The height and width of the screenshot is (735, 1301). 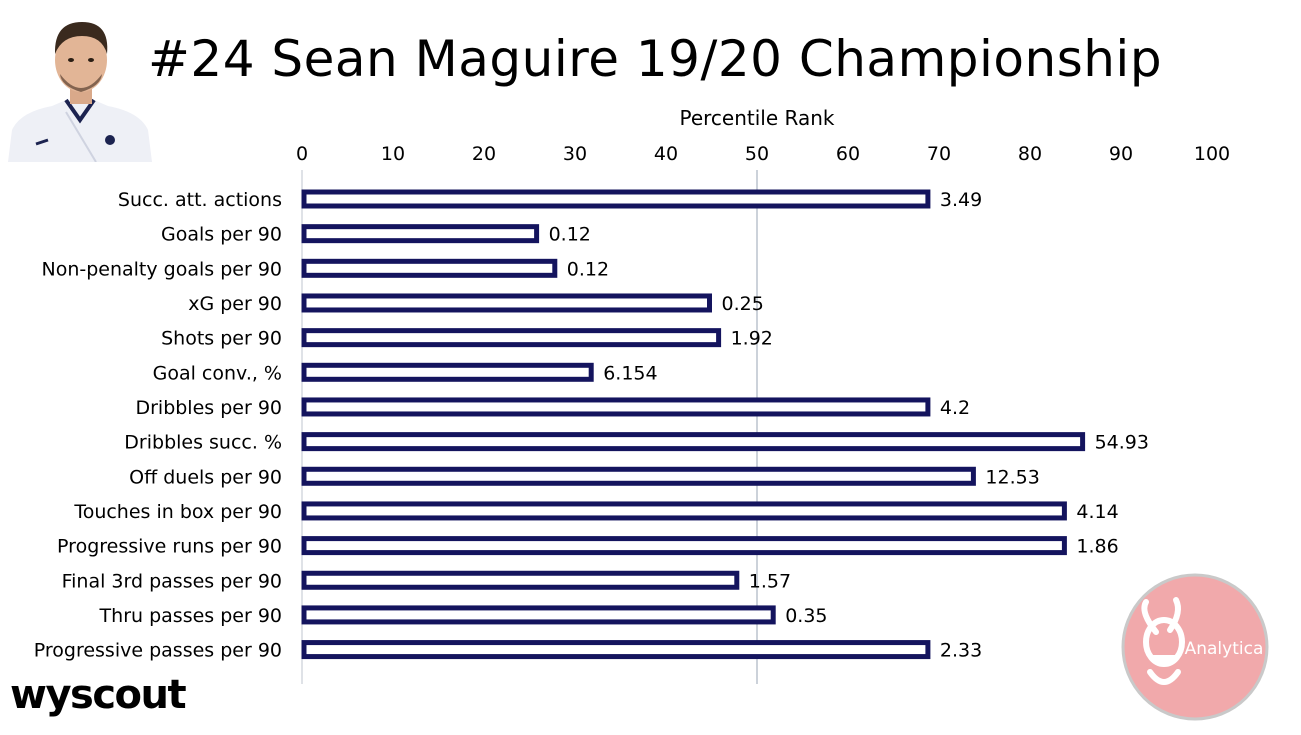 I want to click on category-label: Goal conv., %, so click(x=217, y=373).